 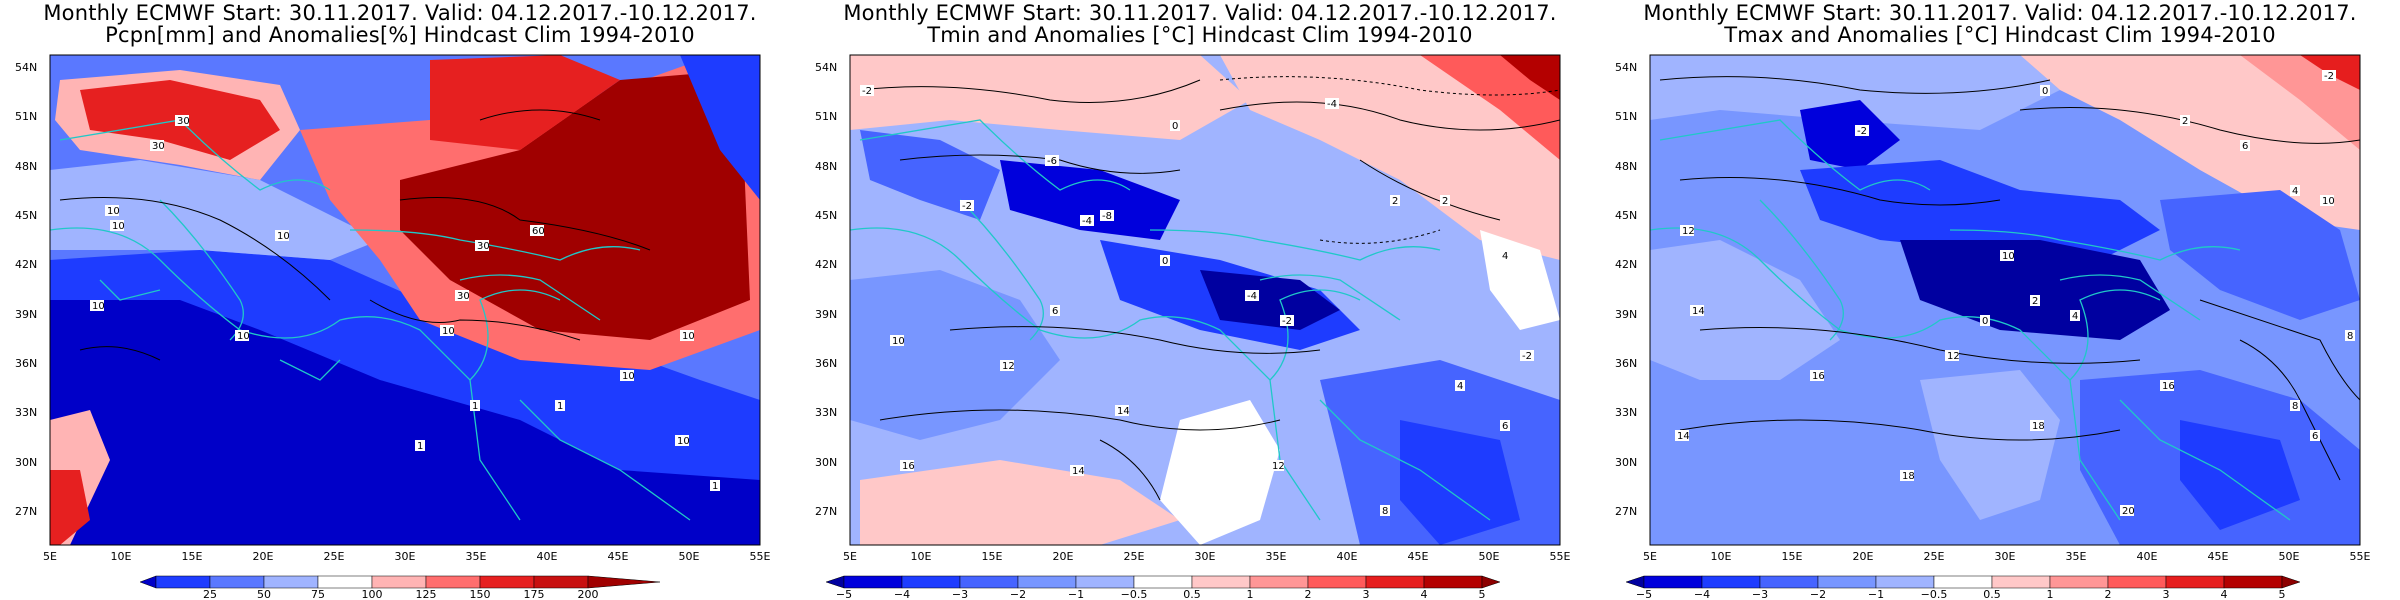 I want to click on anomaly-region-mild-west, so click(x=1745, y=310).